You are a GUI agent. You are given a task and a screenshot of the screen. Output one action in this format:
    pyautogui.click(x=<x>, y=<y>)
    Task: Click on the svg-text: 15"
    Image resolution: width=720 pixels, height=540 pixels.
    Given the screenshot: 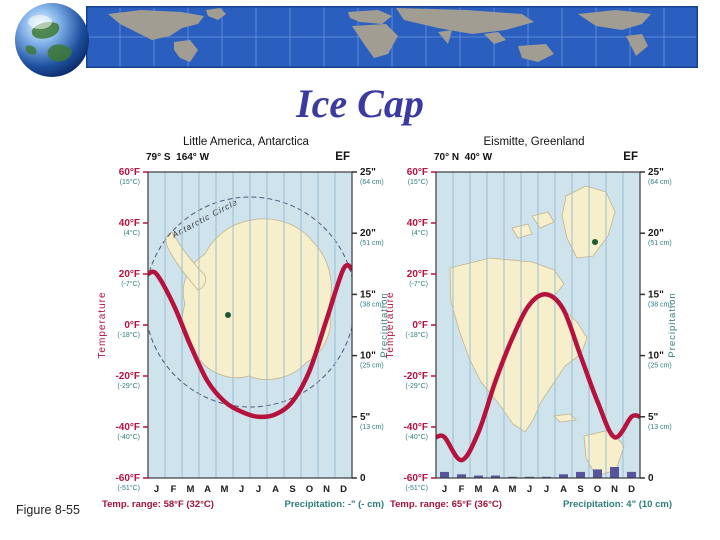 What is the action you would take?
    pyautogui.click(x=656, y=294)
    